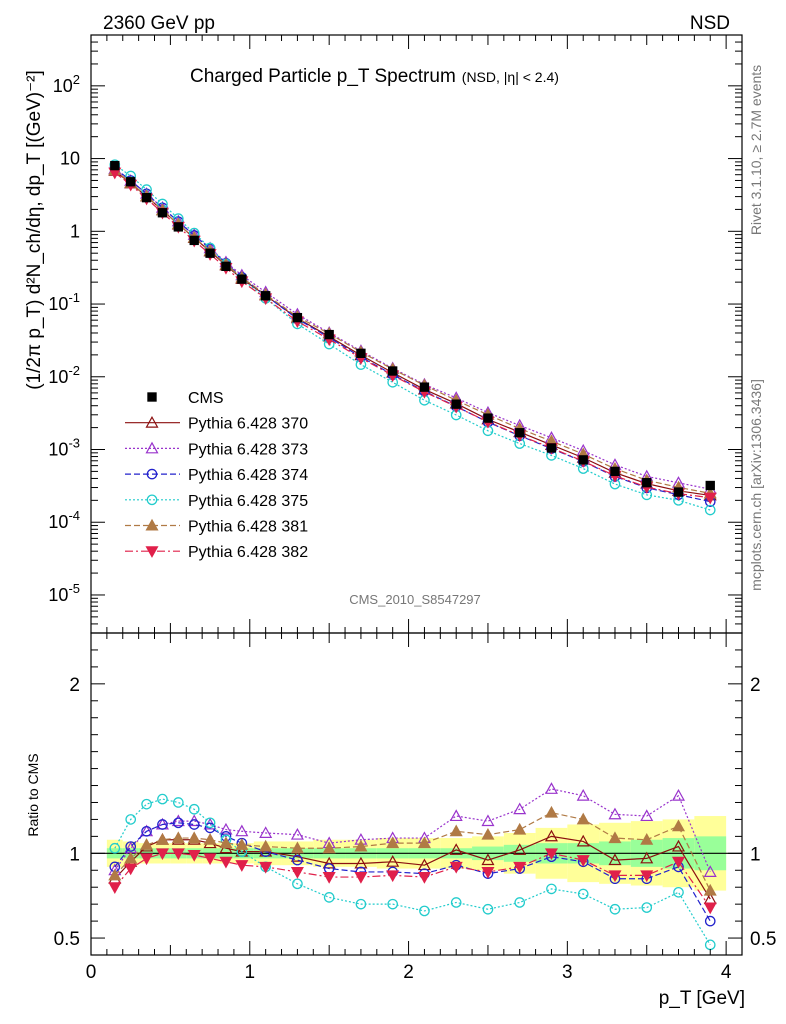 The height and width of the screenshot is (1024, 786). What do you see at coordinates (726, 972) in the screenshot?
I see `x-tick-label: 4` at bounding box center [726, 972].